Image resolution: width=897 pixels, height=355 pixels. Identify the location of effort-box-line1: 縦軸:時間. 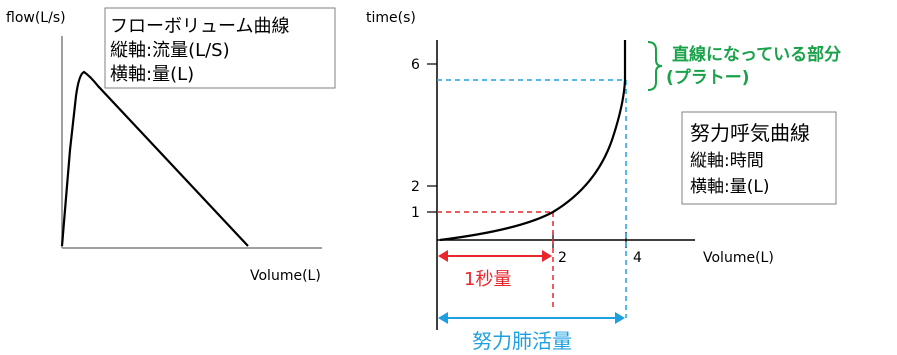
(727, 161).